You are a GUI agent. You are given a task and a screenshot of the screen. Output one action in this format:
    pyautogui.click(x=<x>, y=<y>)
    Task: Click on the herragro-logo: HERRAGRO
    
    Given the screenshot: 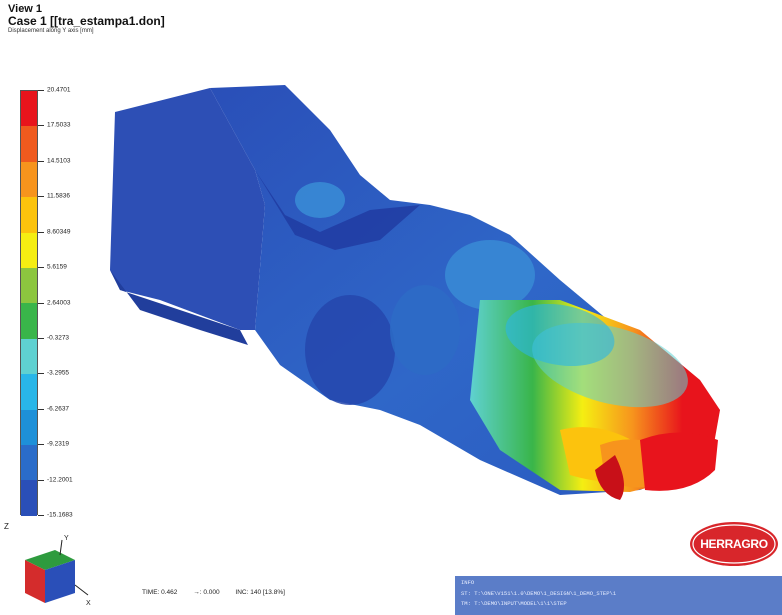 What is the action you would take?
    pyautogui.click(x=734, y=544)
    